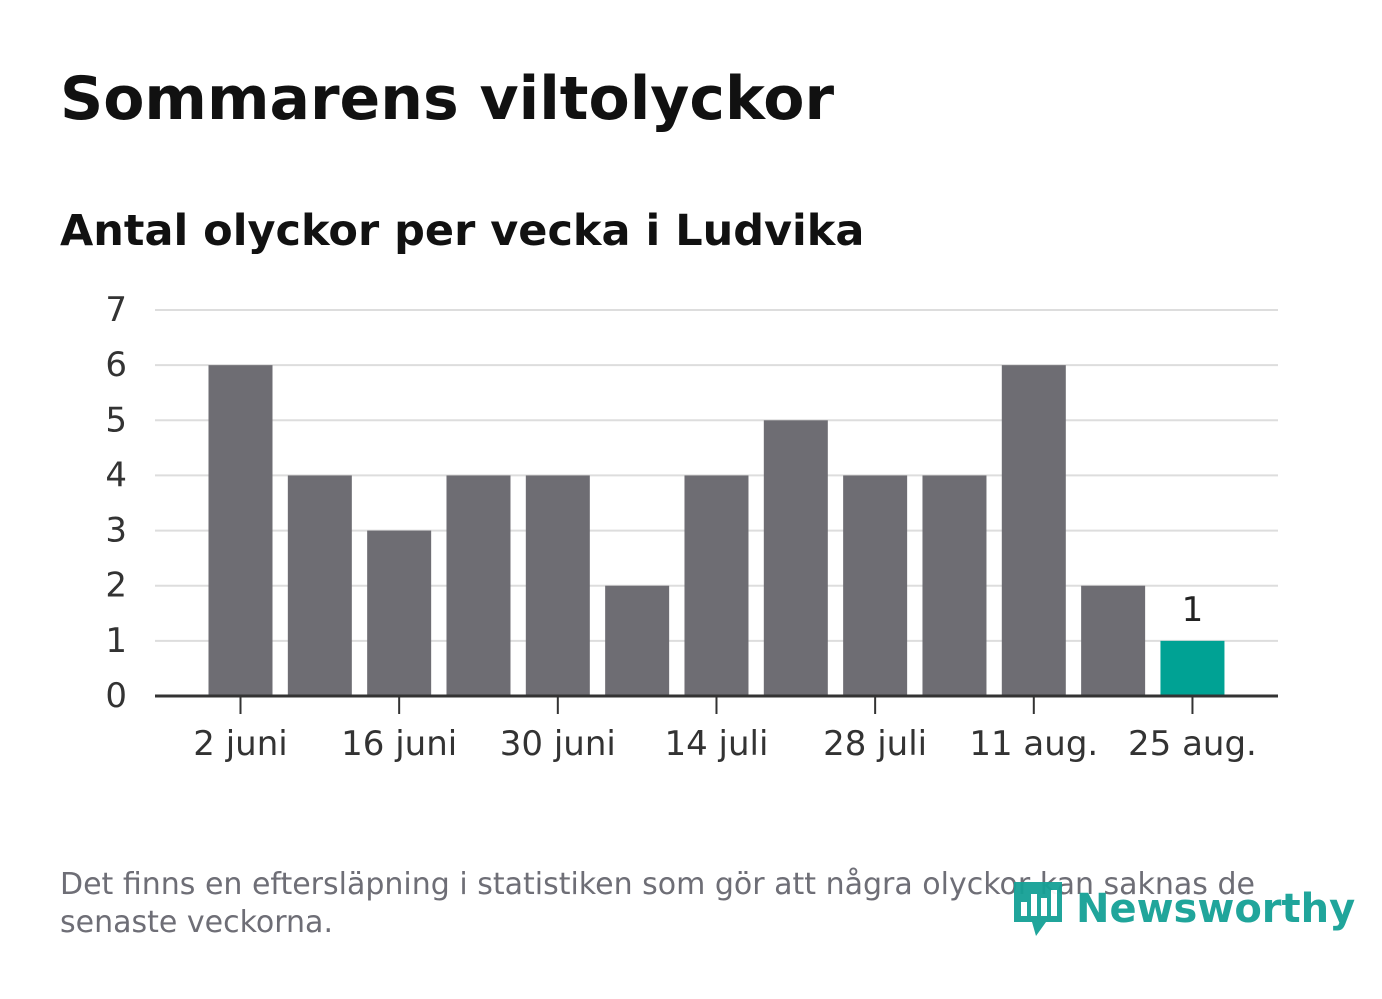  Describe the element at coordinates (1193, 610) in the screenshot. I see `data-label: 1` at that location.